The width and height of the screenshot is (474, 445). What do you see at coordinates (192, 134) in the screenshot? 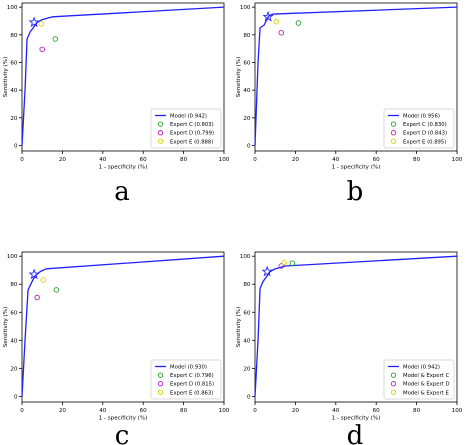
I see `legend-entry-label: Expert D (0.799)` at bounding box center [192, 134].